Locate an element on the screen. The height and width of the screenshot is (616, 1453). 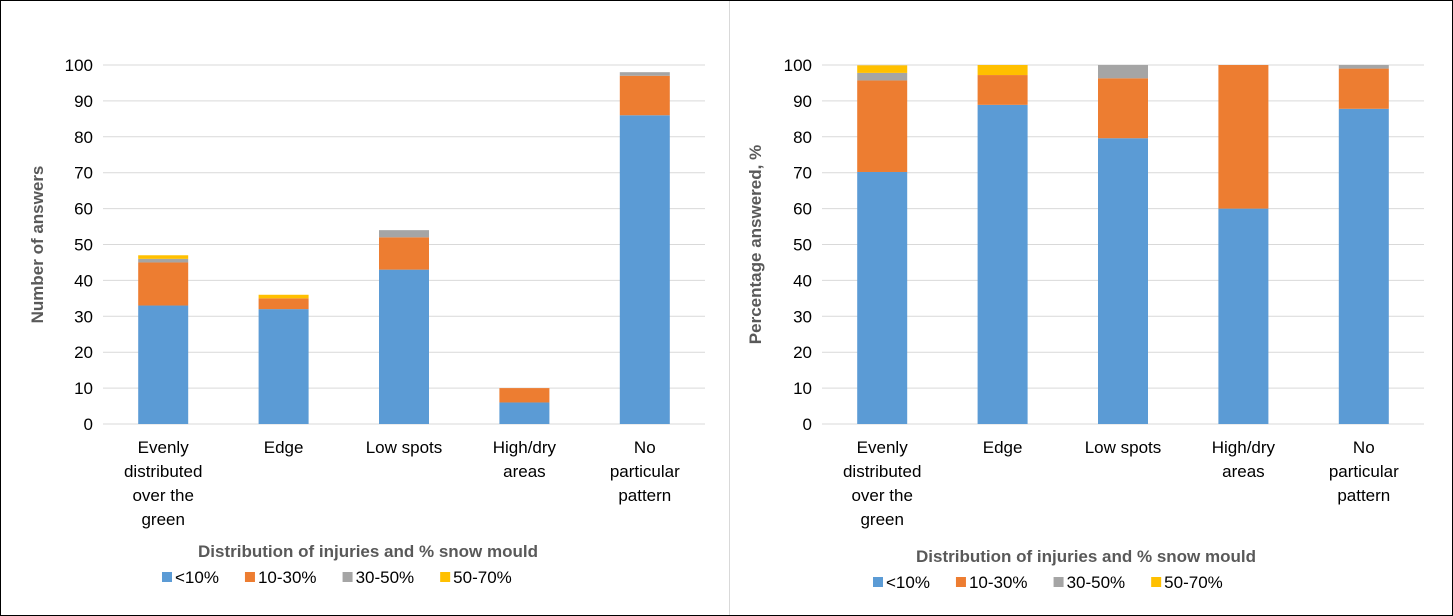
y-axis-title: Percentage answered, % is located at coordinates (755, 244).